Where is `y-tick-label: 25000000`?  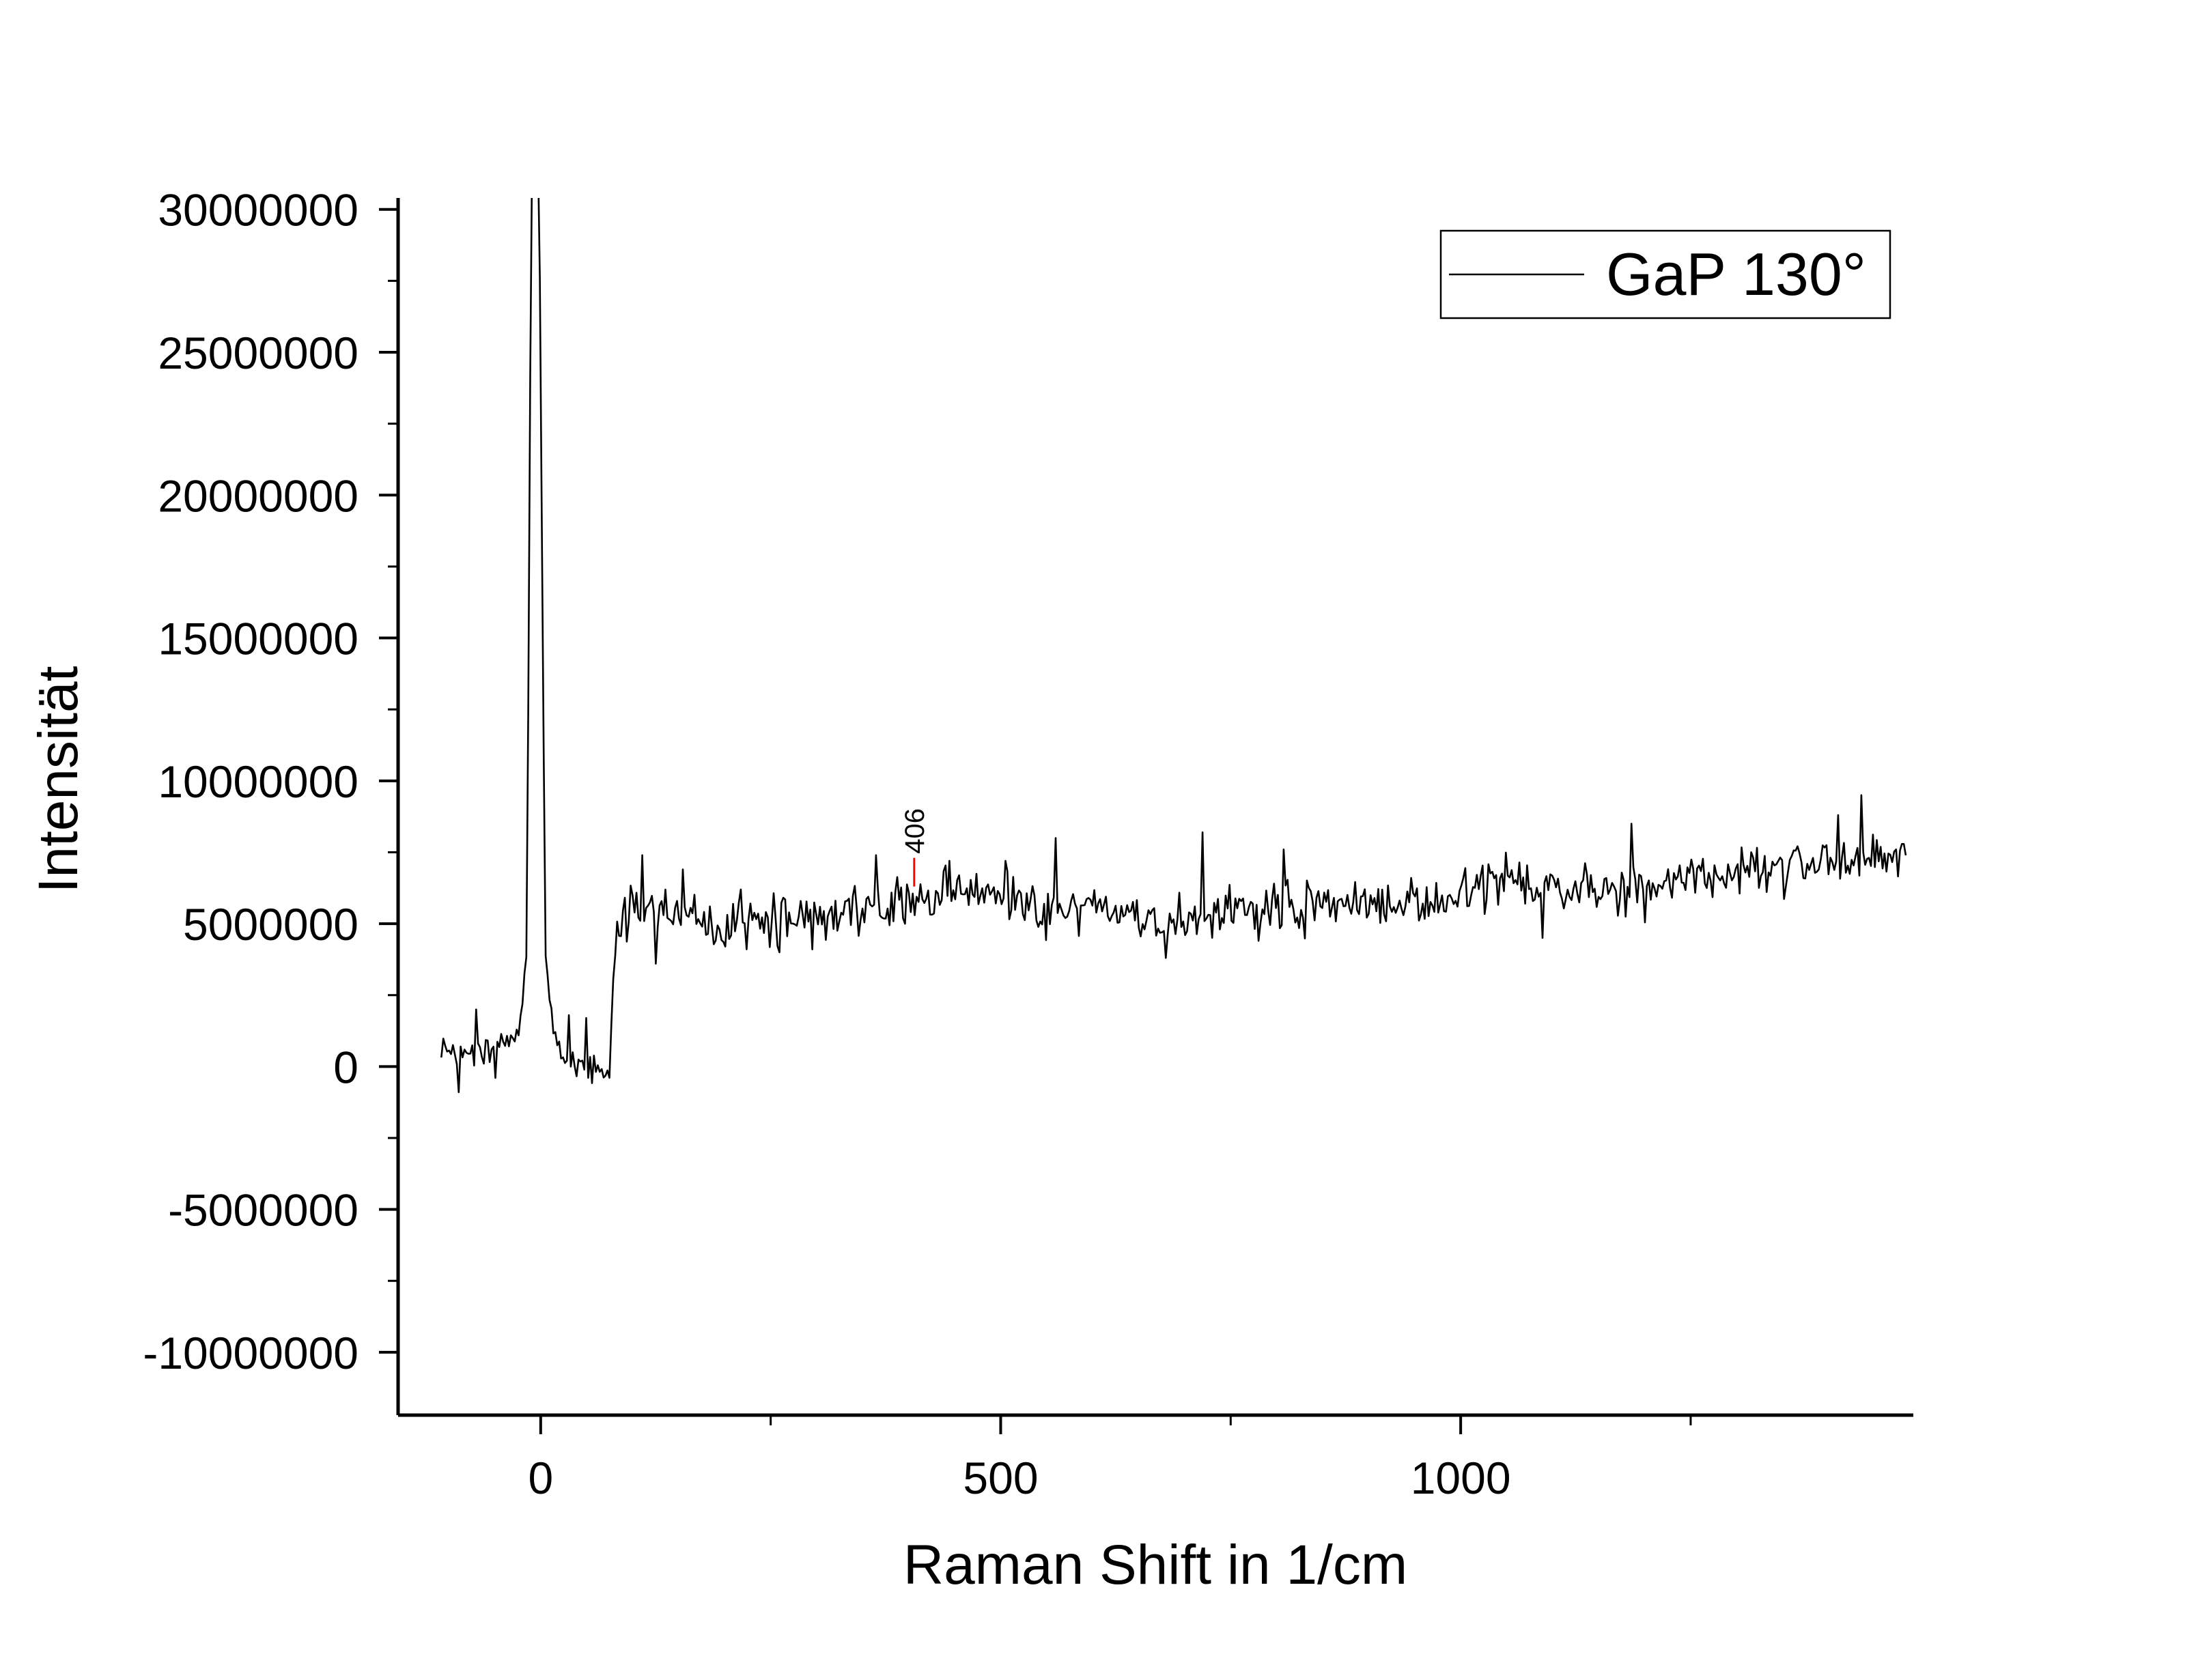 y-tick-label: 25000000 is located at coordinates (258, 353).